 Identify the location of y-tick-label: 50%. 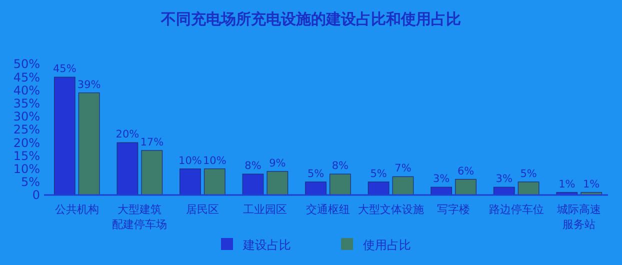
(26, 64).